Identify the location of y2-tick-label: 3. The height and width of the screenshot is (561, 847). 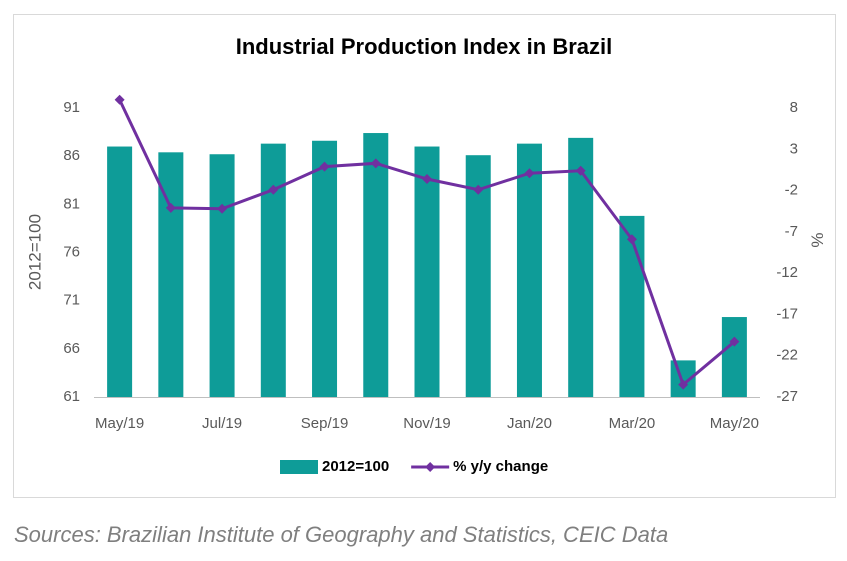
(794, 148).